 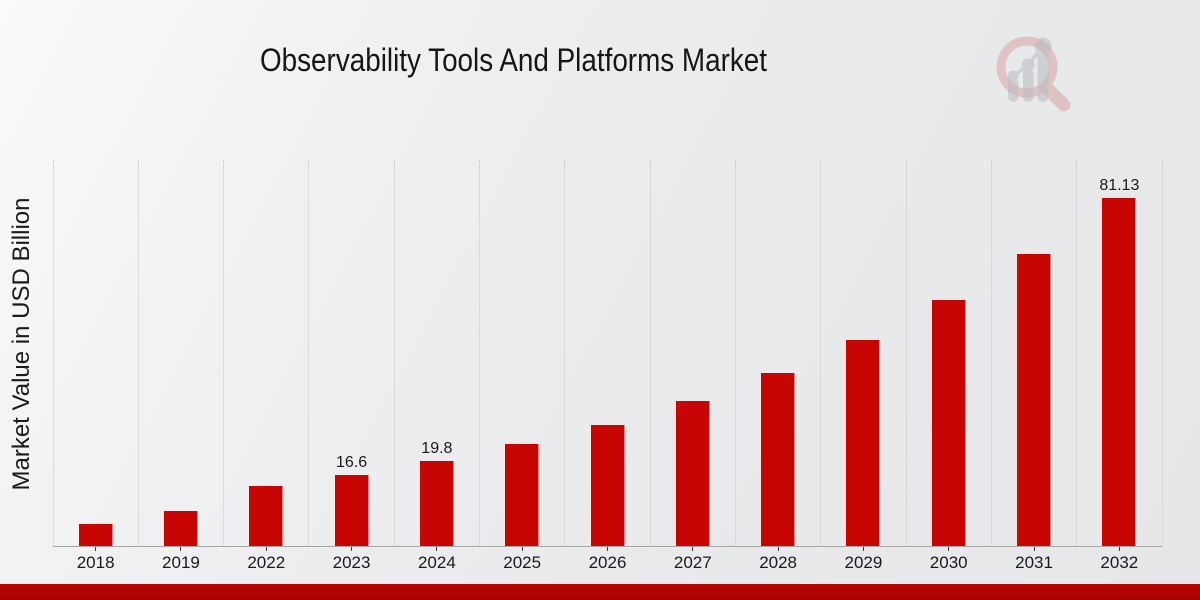 What do you see at coordinates (351, 562) in the screenshot?
I see `x-axis-label-2023: 2023` at bounding box center [351, 562].